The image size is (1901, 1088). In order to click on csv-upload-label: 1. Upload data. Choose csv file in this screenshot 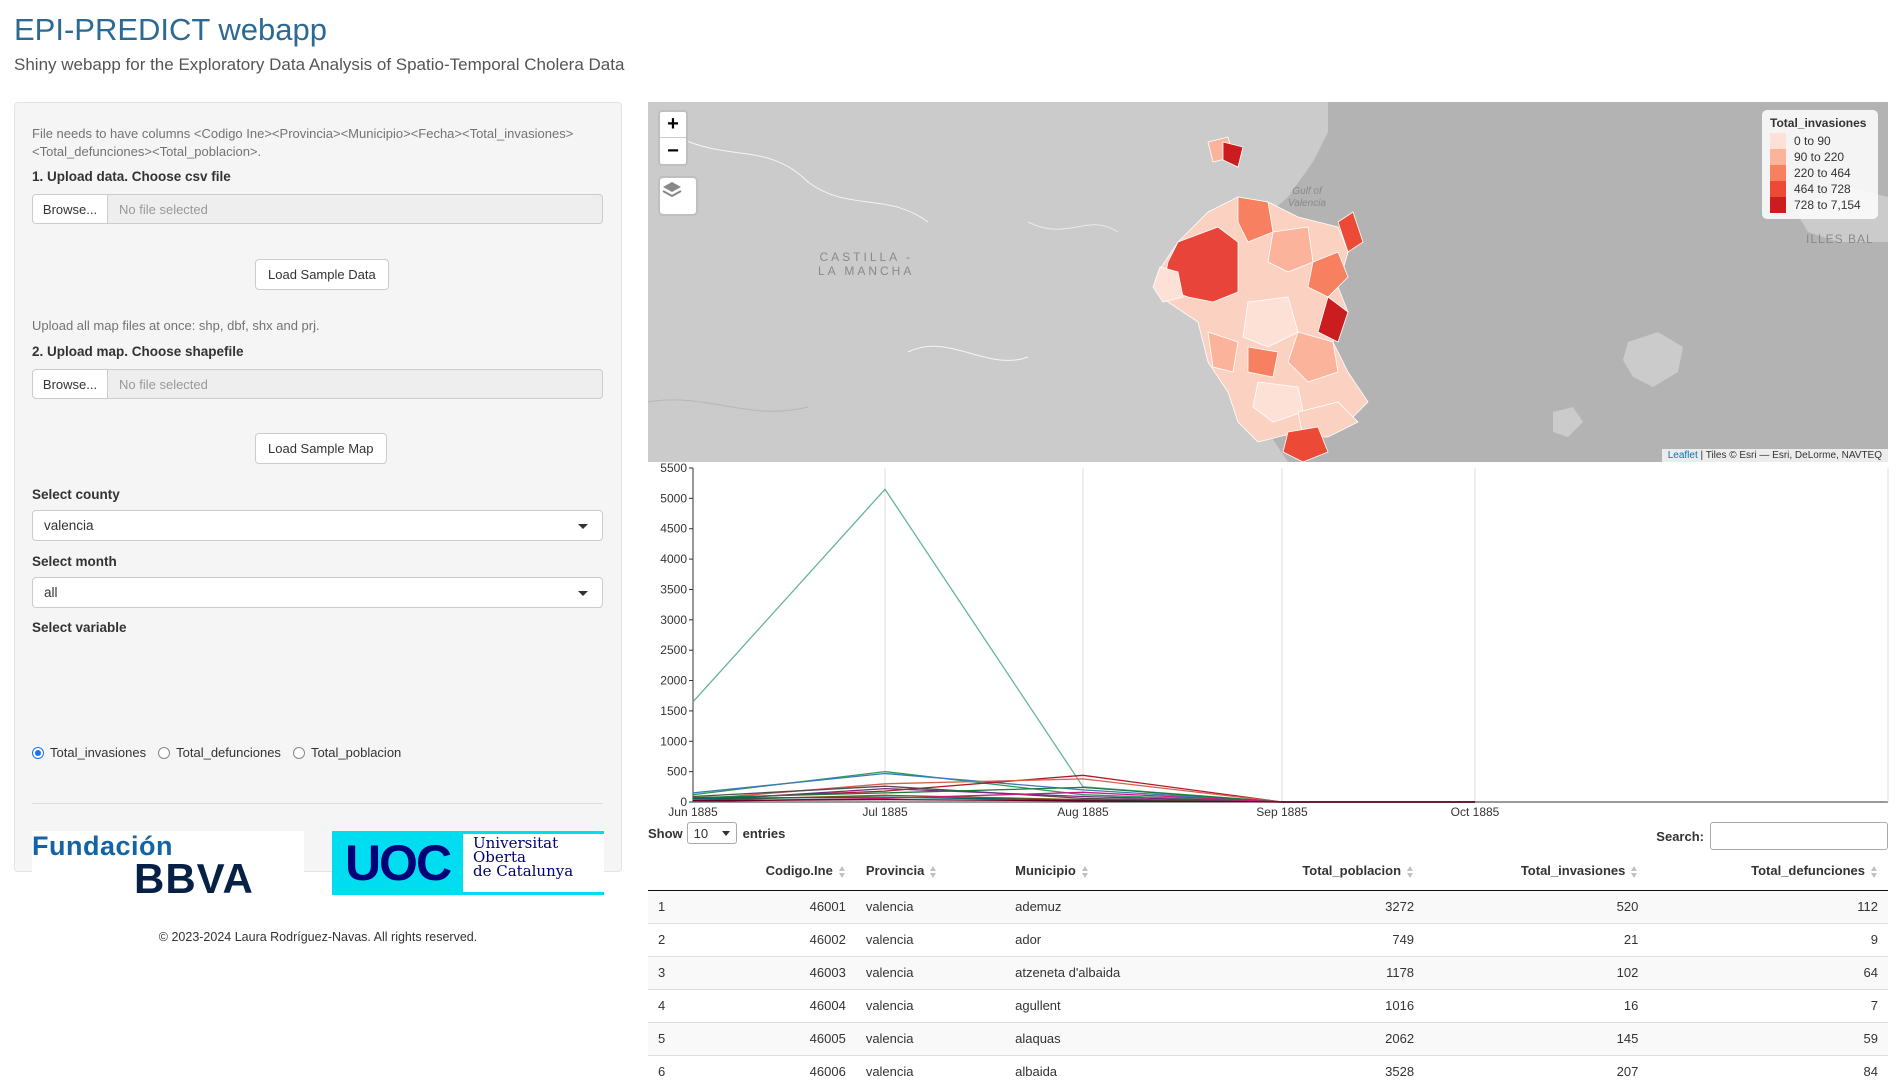, I will do `click(131, 176)`.